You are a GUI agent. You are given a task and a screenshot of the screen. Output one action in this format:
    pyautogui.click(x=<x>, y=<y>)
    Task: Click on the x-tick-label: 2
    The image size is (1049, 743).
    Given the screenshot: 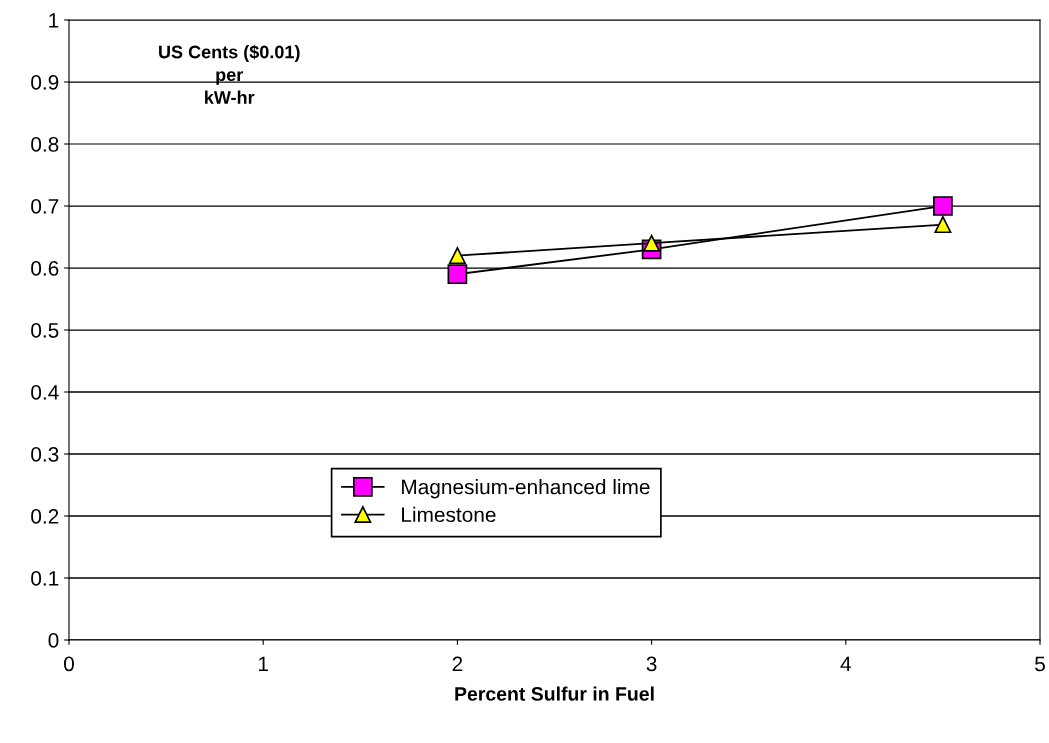 What is the action you would take?
    pyautogui.click(x=457, y=664)
    